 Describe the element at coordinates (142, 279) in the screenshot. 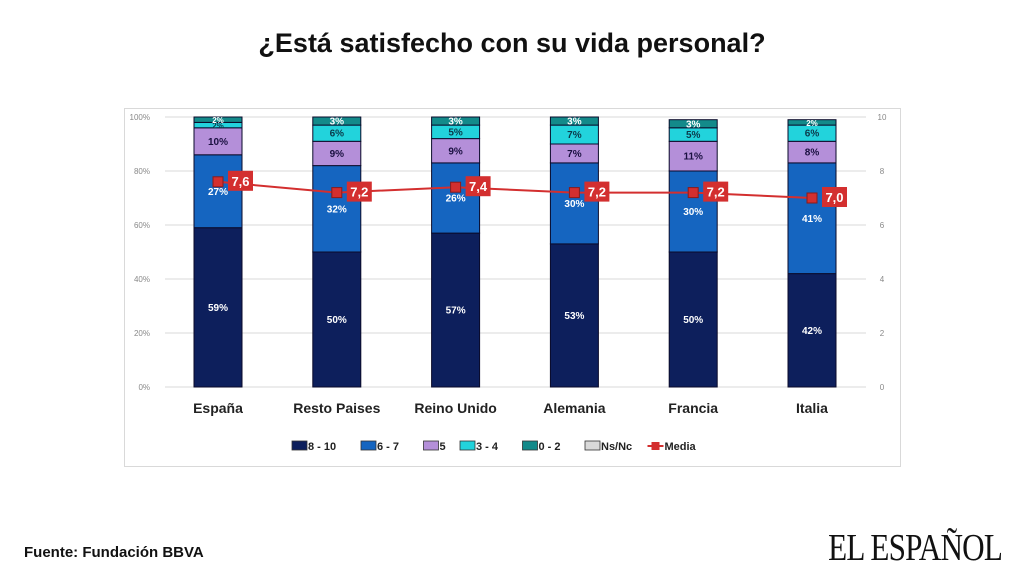

I see `y-left-tick-label: 40%` at that location.